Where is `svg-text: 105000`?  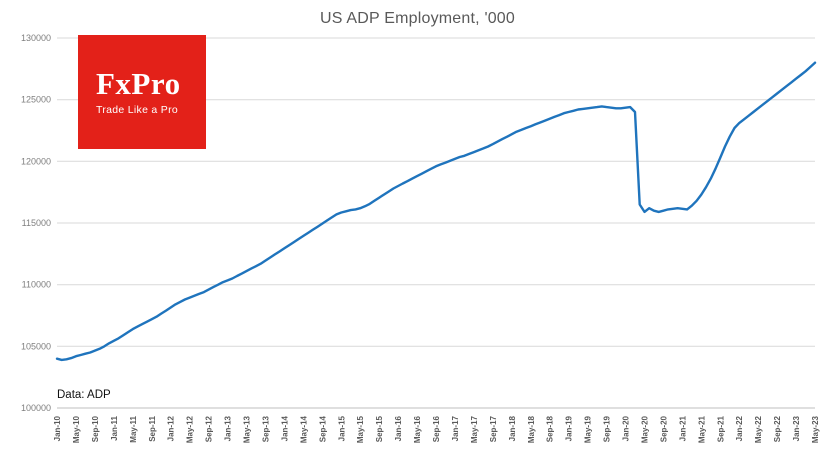
svg-text: 105000 is located at coordinates (36, 346).